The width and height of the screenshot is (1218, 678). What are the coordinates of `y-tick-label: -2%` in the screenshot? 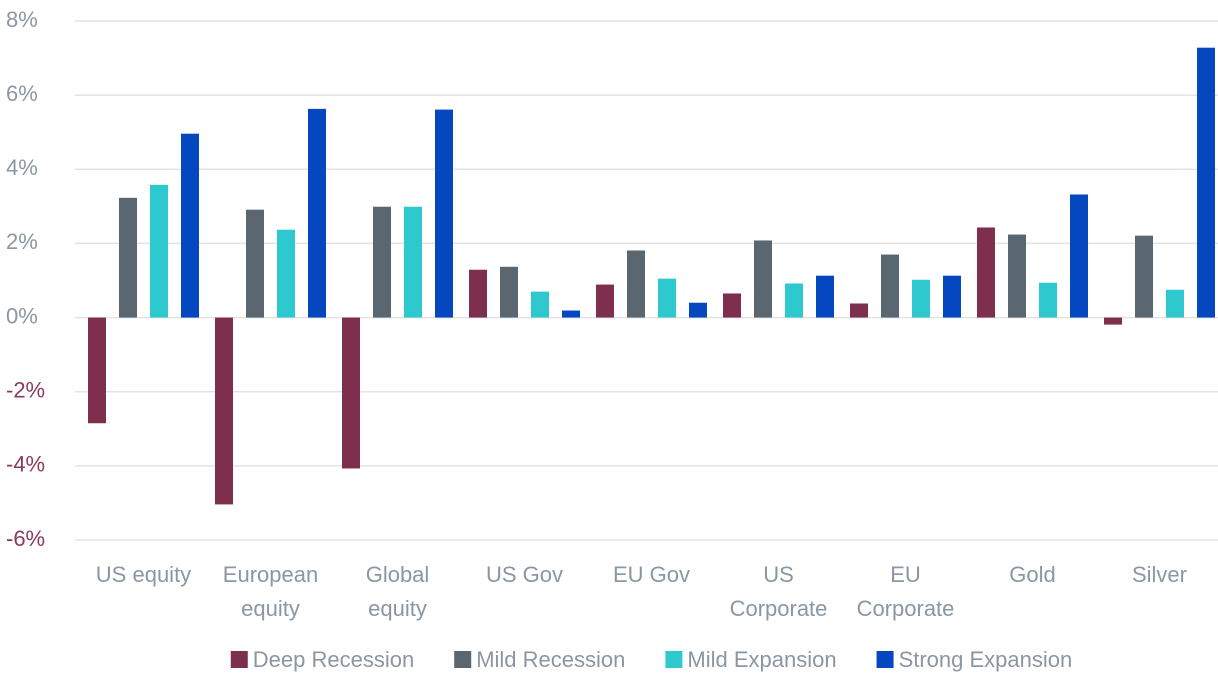 It's located at (25, 390).